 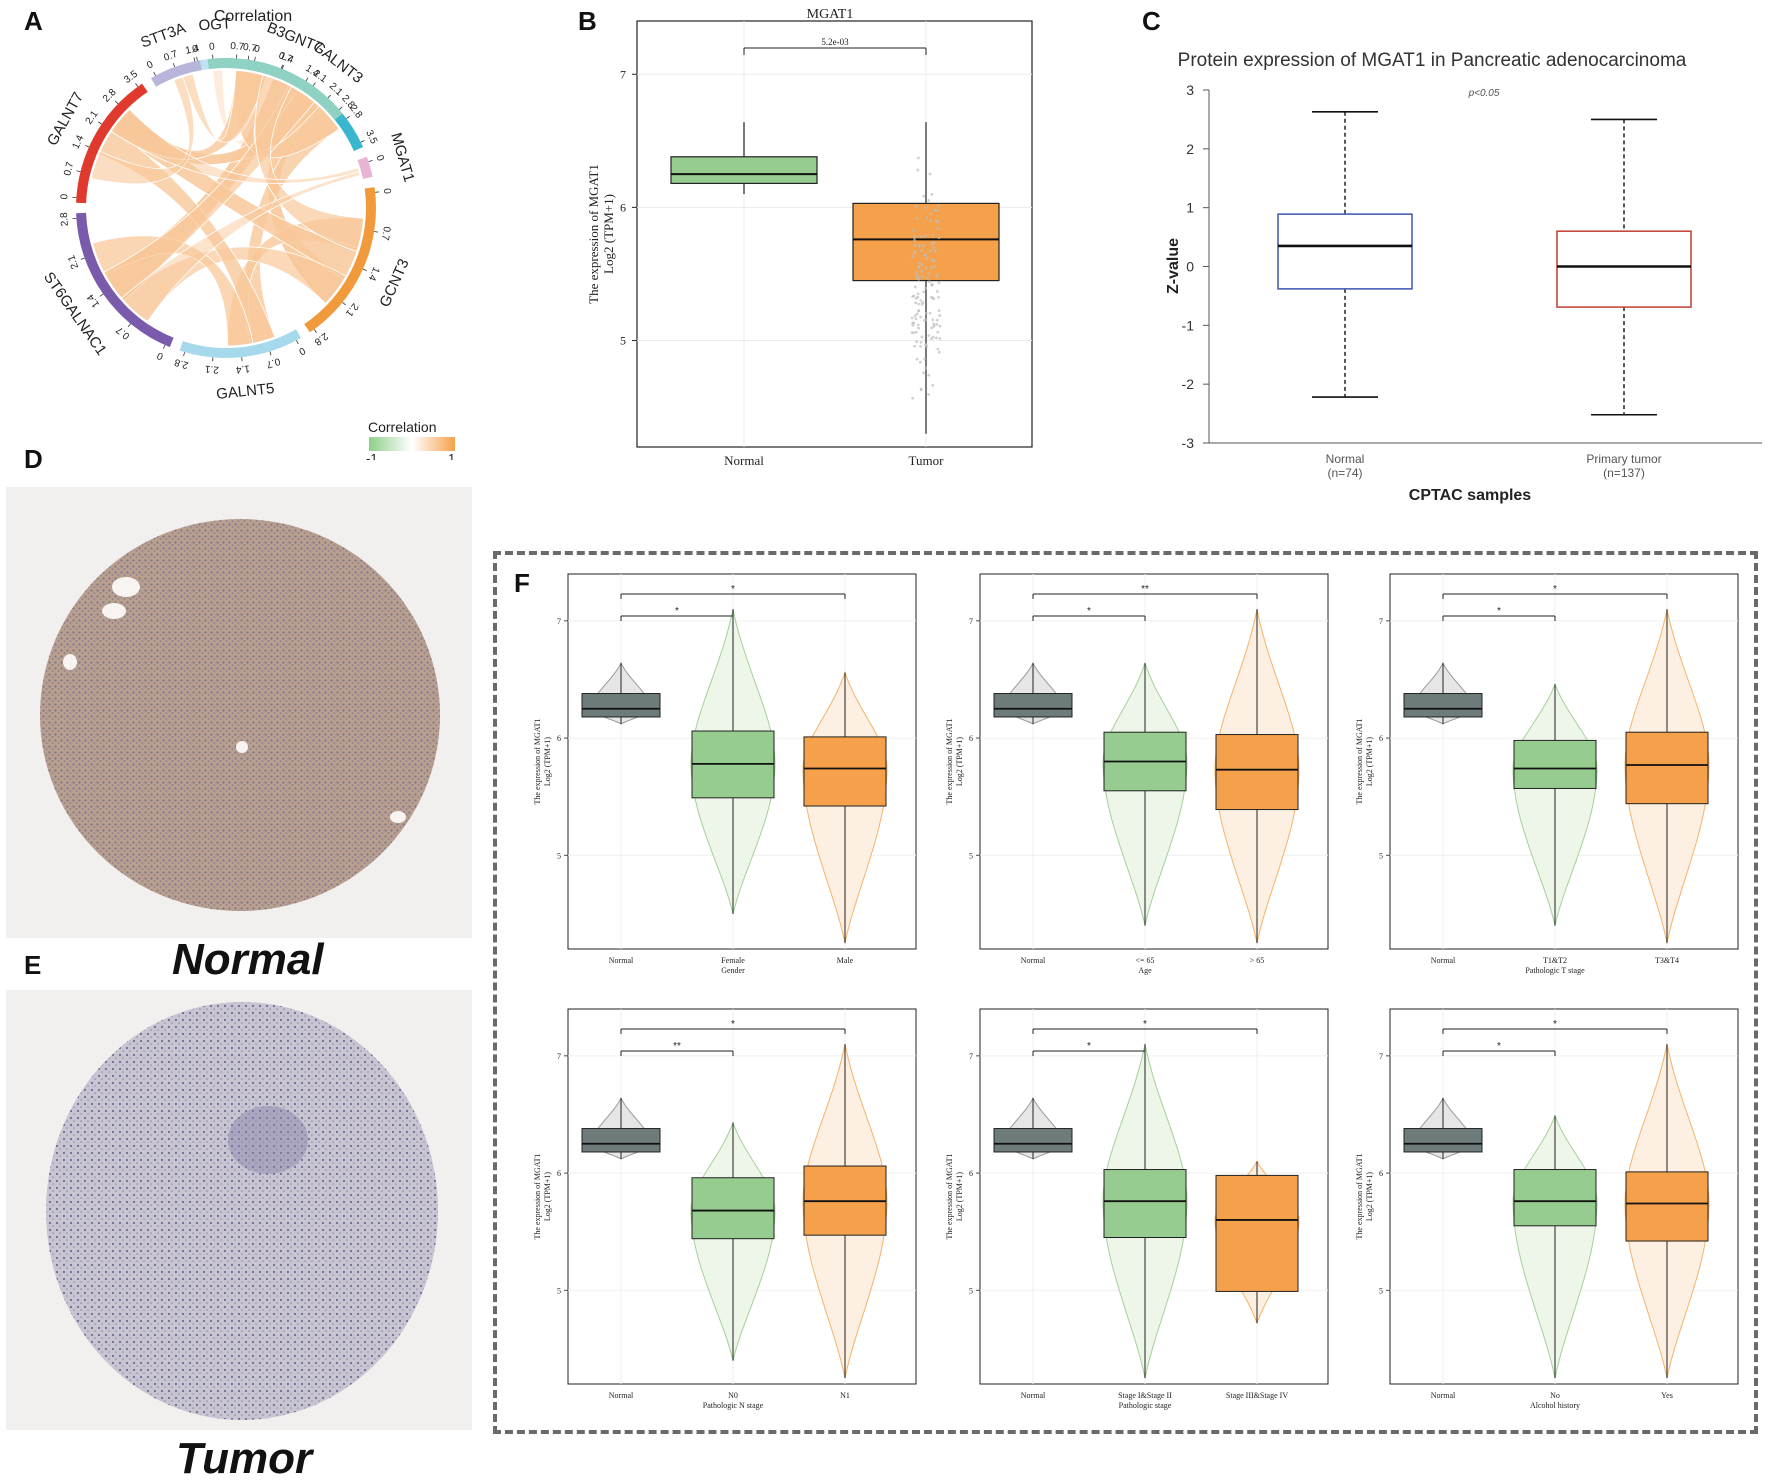 I want to click on f-xlabel: Age, so click(x=1145, y=970).